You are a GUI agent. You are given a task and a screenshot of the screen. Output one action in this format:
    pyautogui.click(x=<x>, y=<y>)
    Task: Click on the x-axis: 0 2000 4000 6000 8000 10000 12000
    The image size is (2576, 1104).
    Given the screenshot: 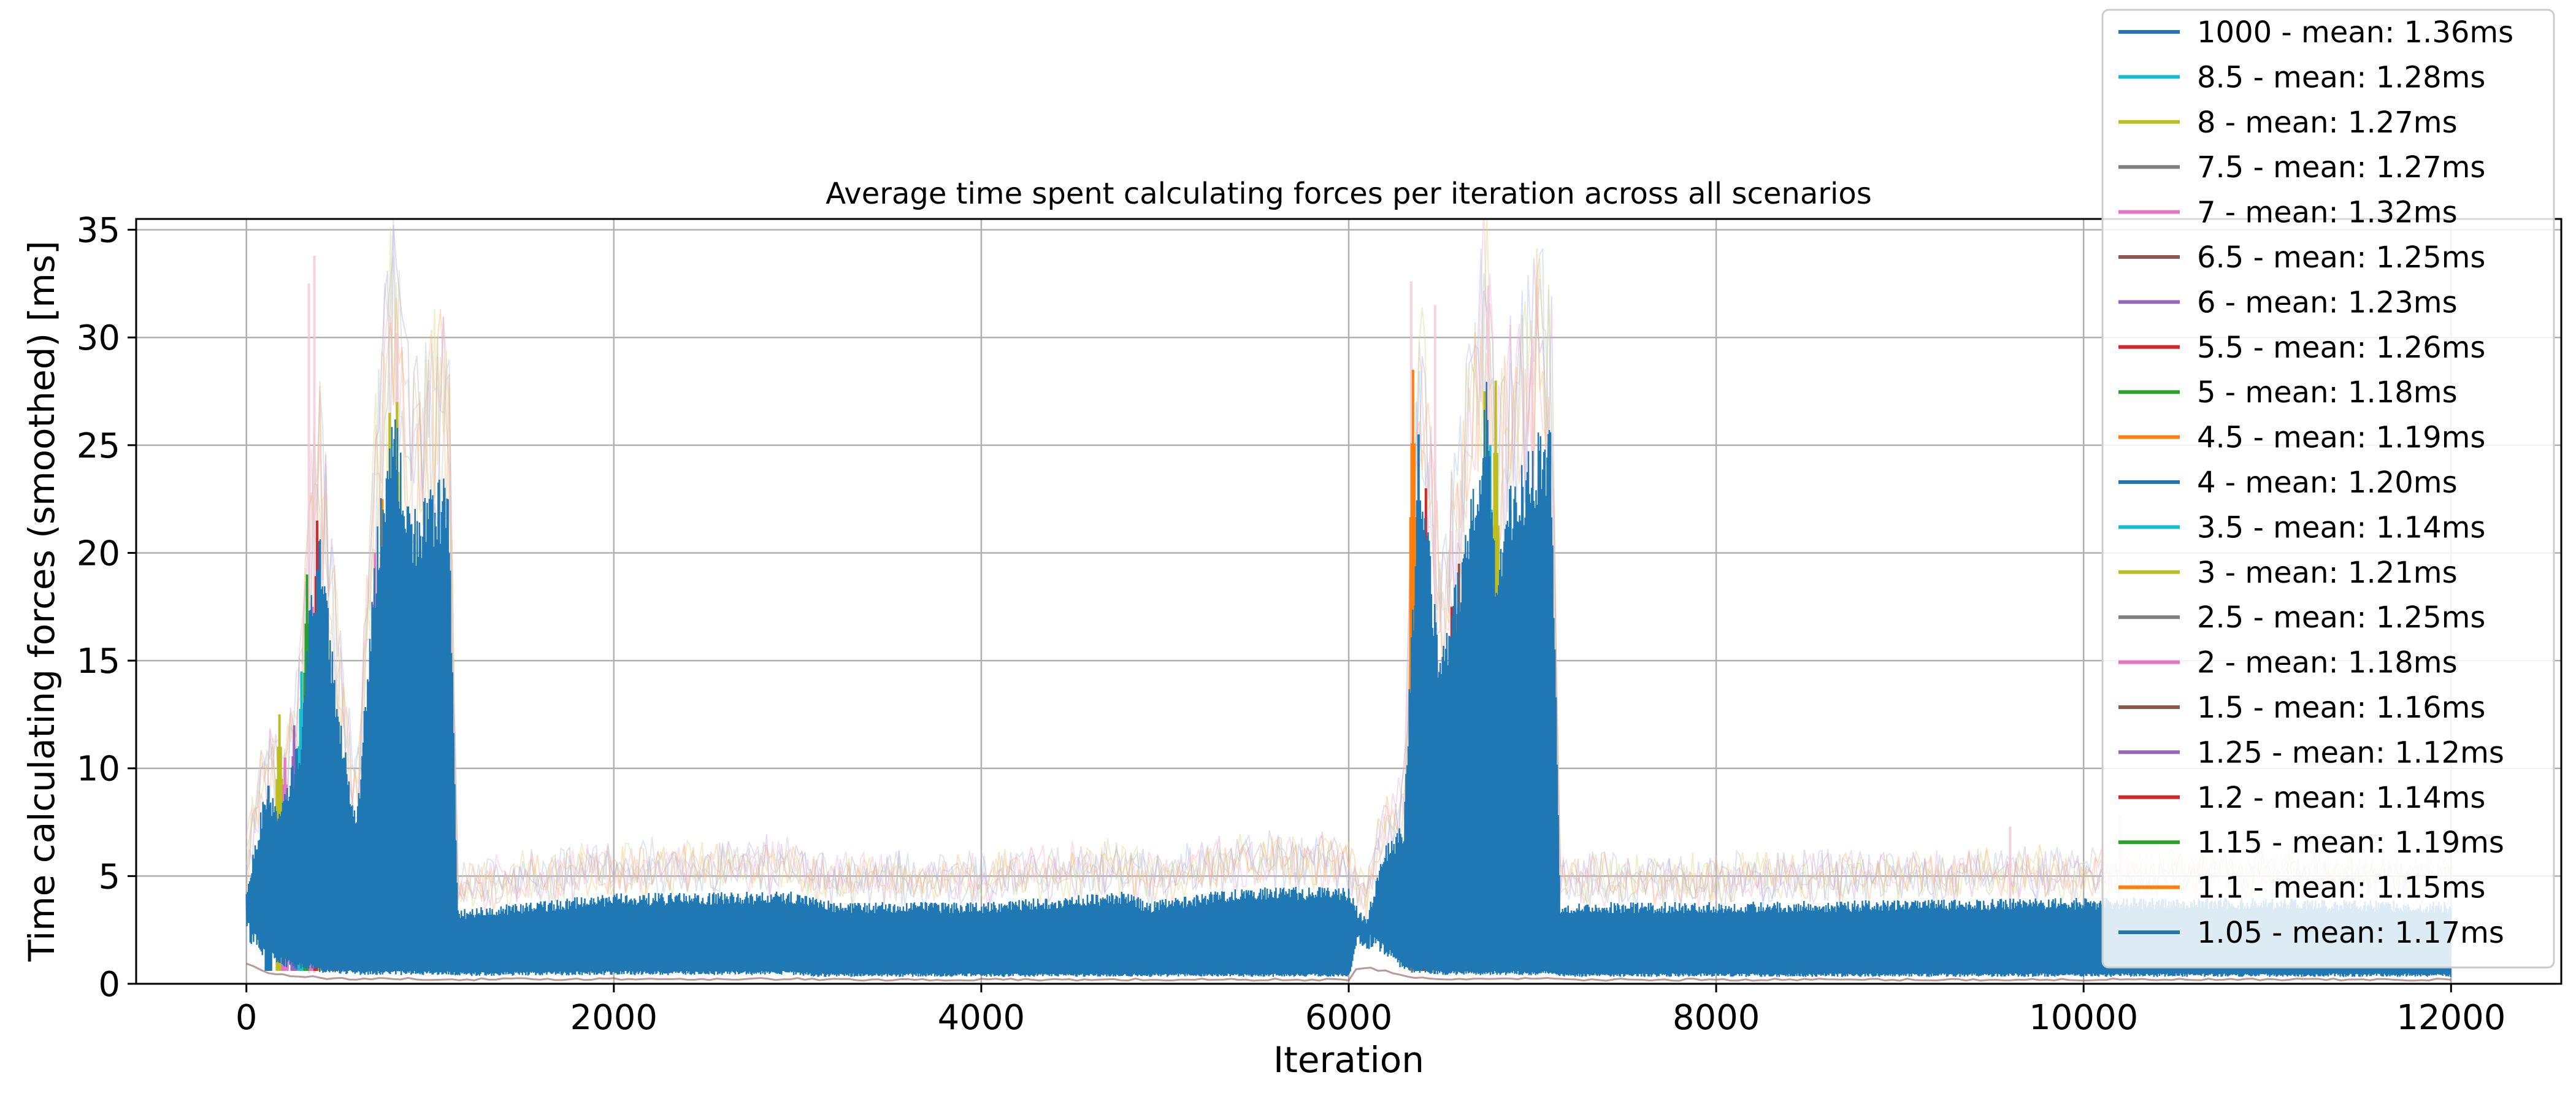 What is the action you would take?
    pyautogui.click(x=1370, y=1011)
    